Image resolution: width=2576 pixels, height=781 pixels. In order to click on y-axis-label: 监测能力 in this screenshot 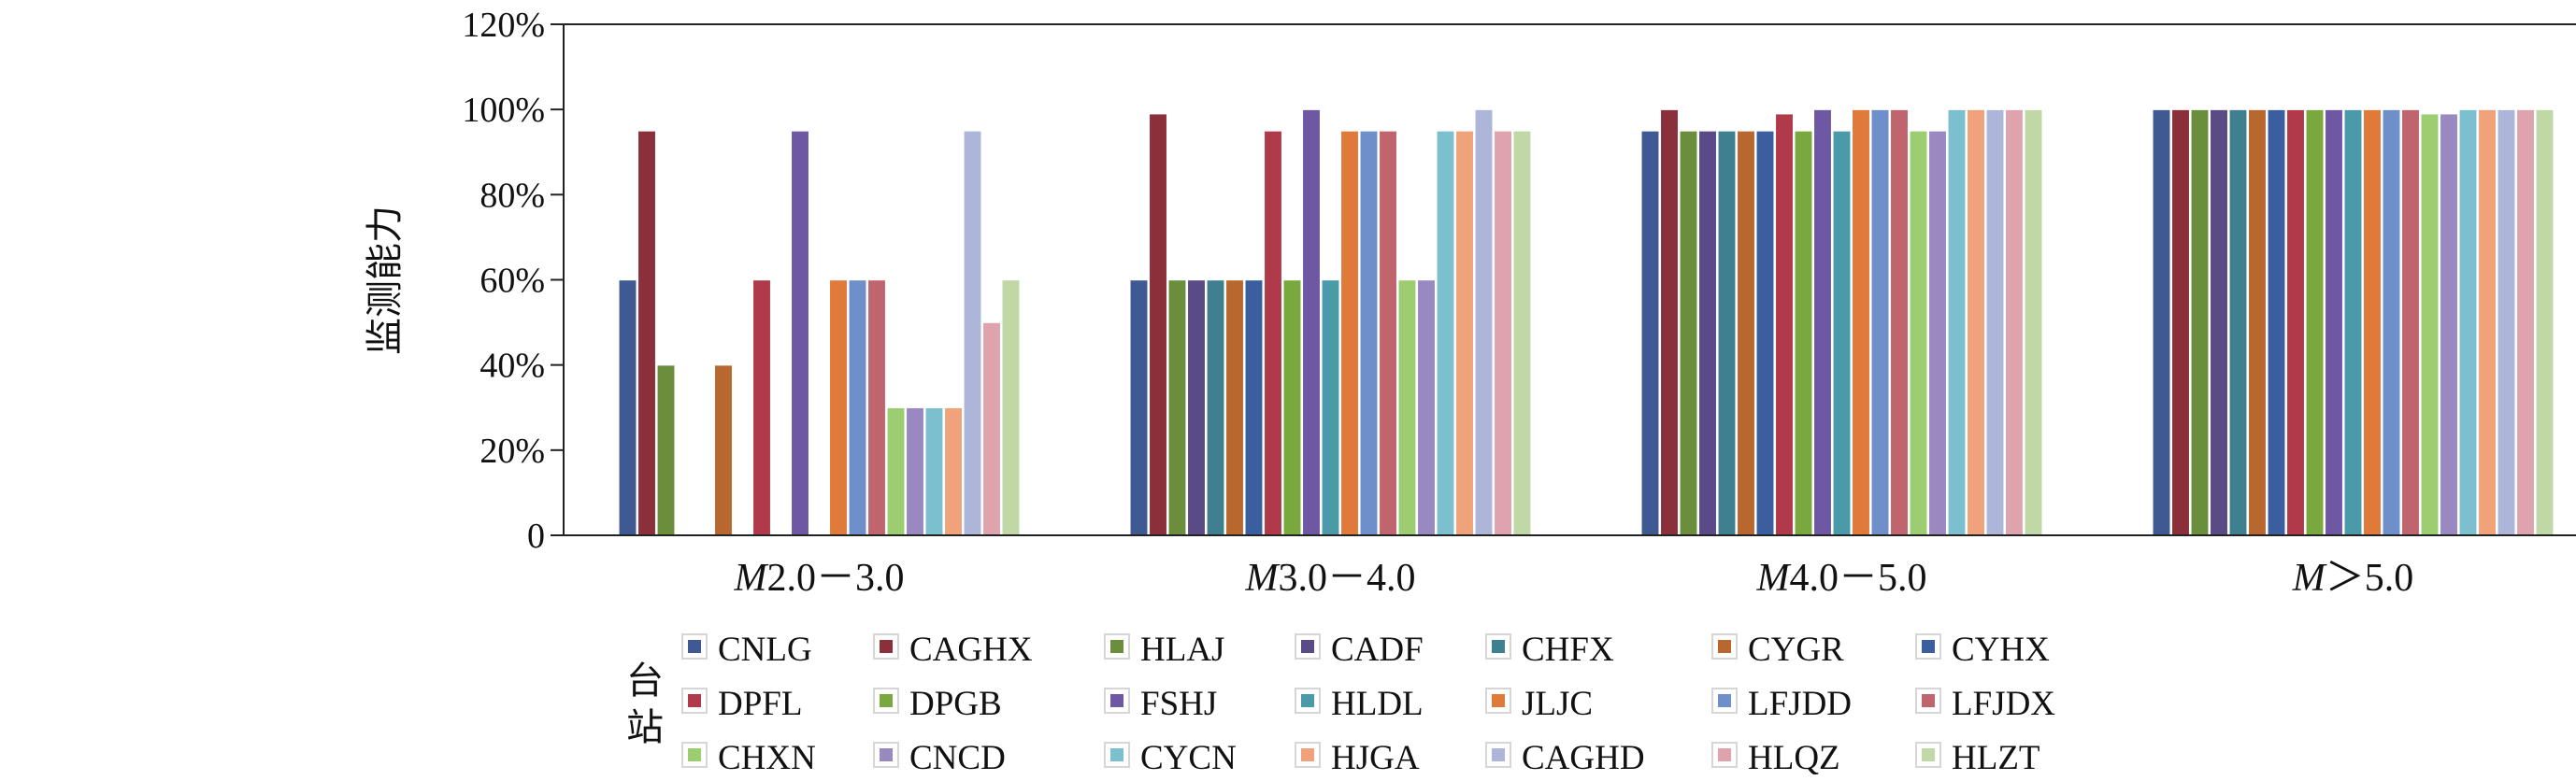, I will do `click(385, 280)`.